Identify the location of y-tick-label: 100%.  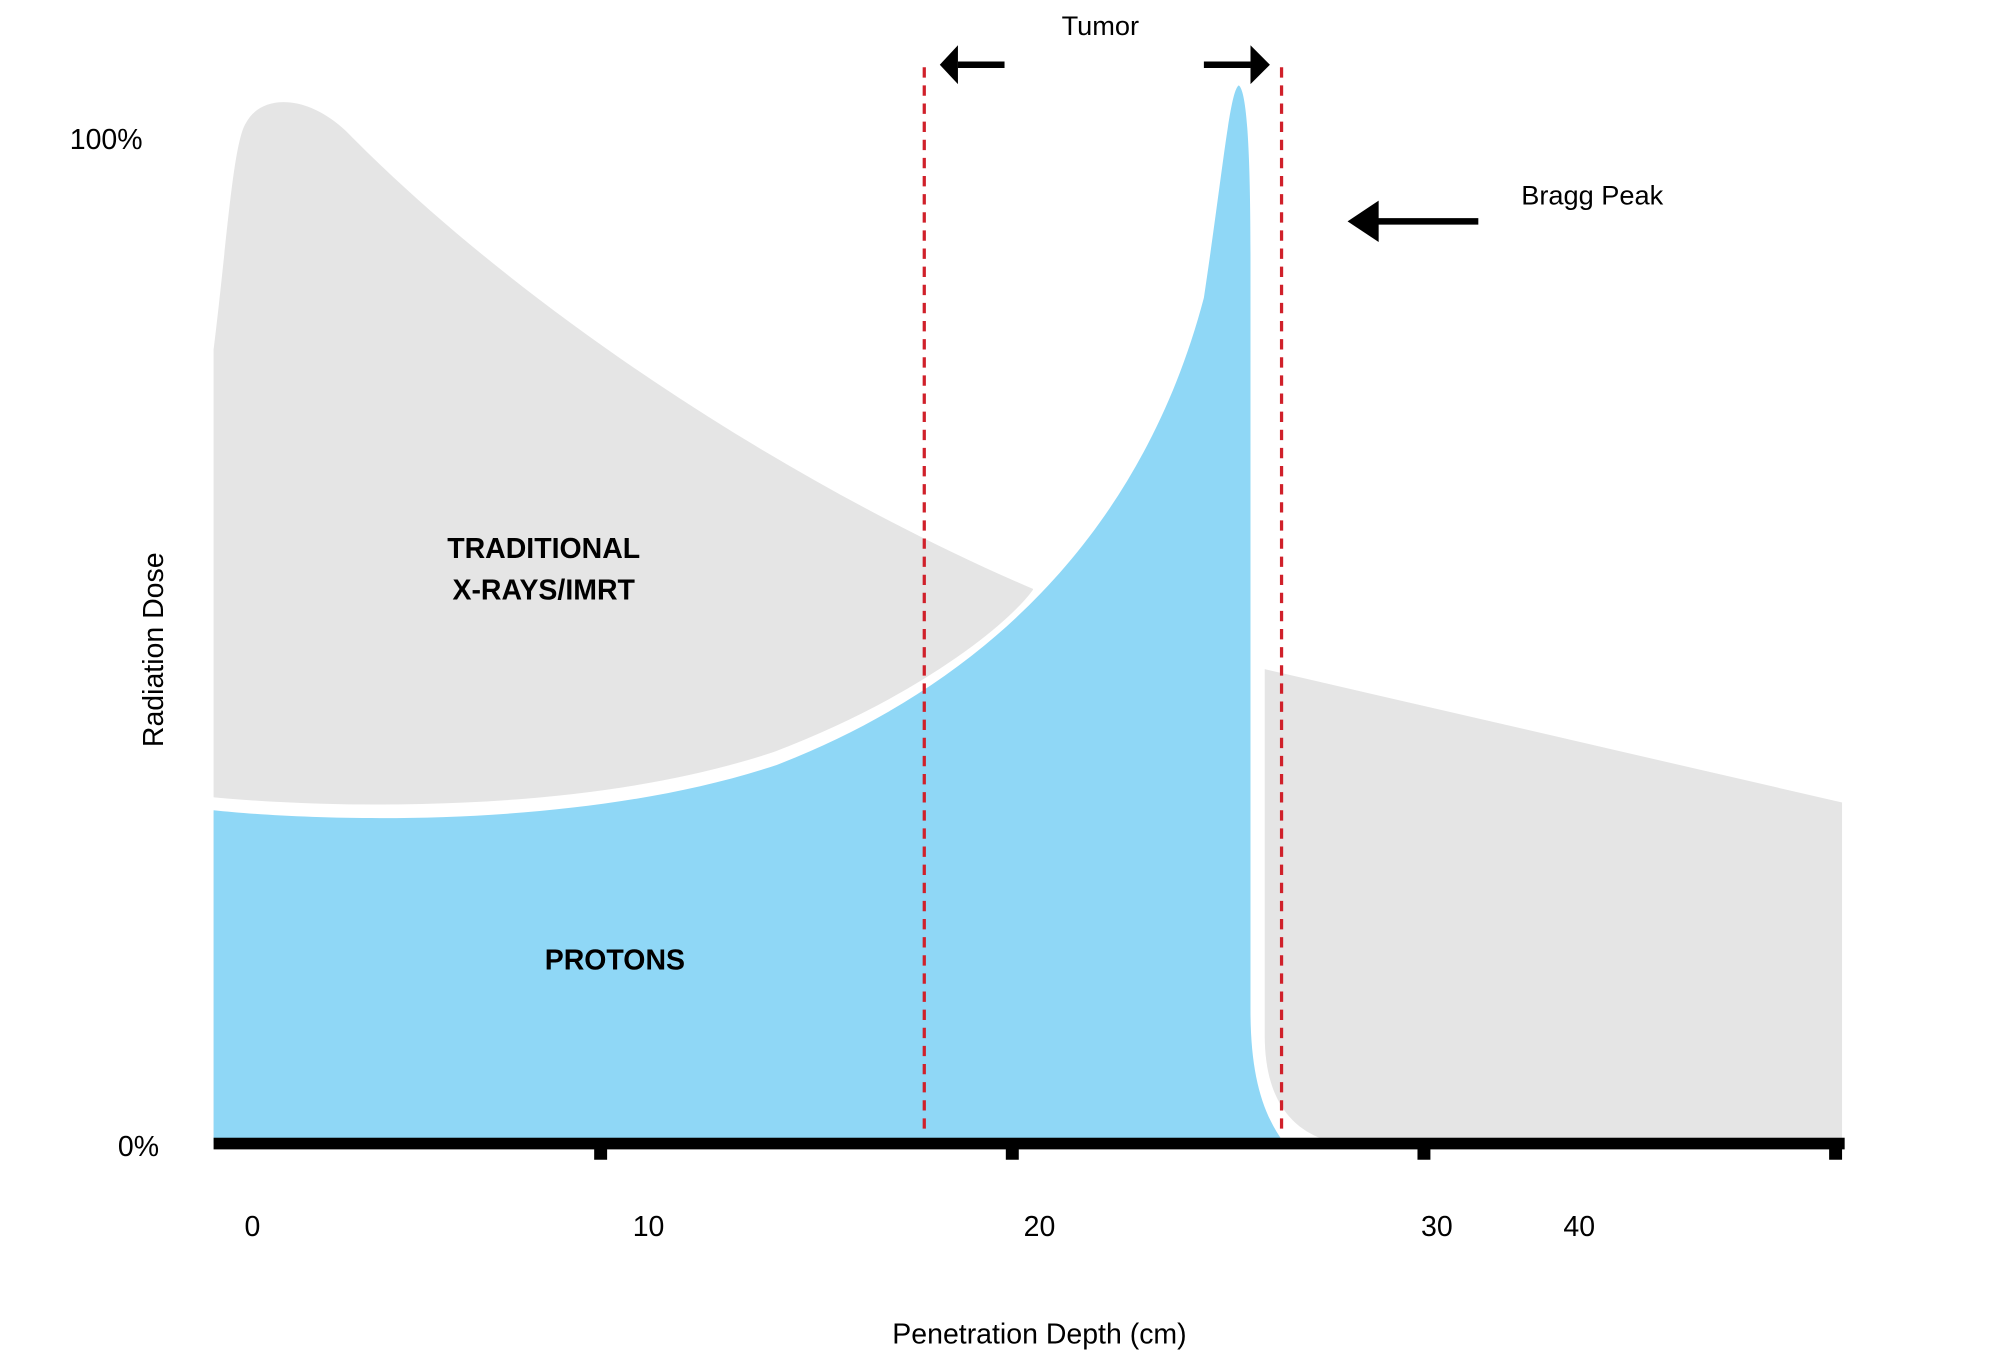
(106, 140).